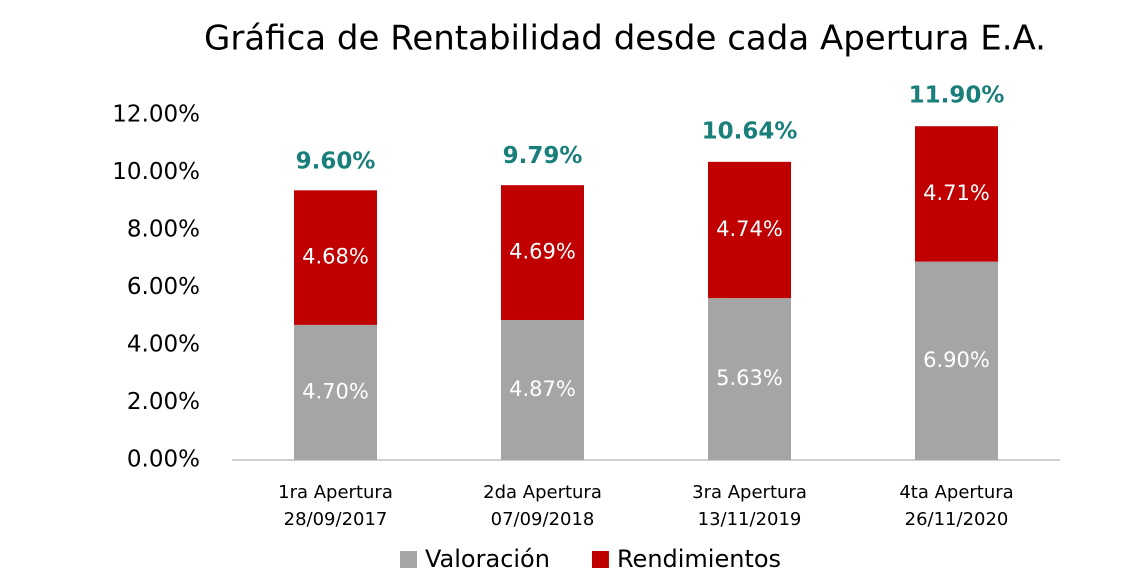 The image size is (1140, 579). I want to click on x-tick-label: 4ta Apertura 26/11/2020, so click(956, 506).